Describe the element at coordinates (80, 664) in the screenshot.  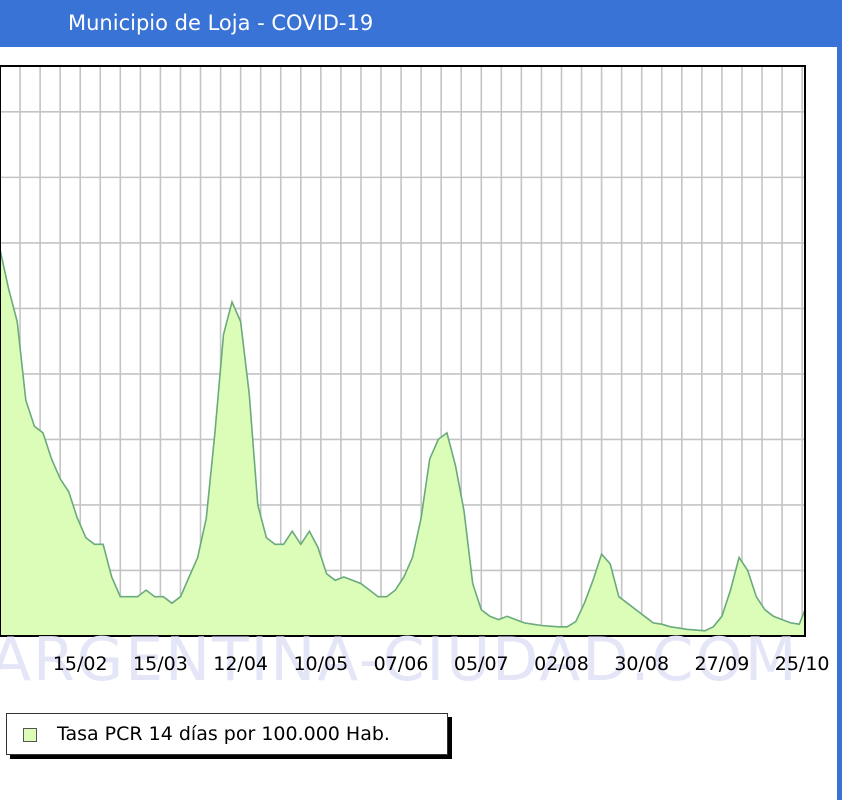
I see `x-tick-label: 15/02` at that location.